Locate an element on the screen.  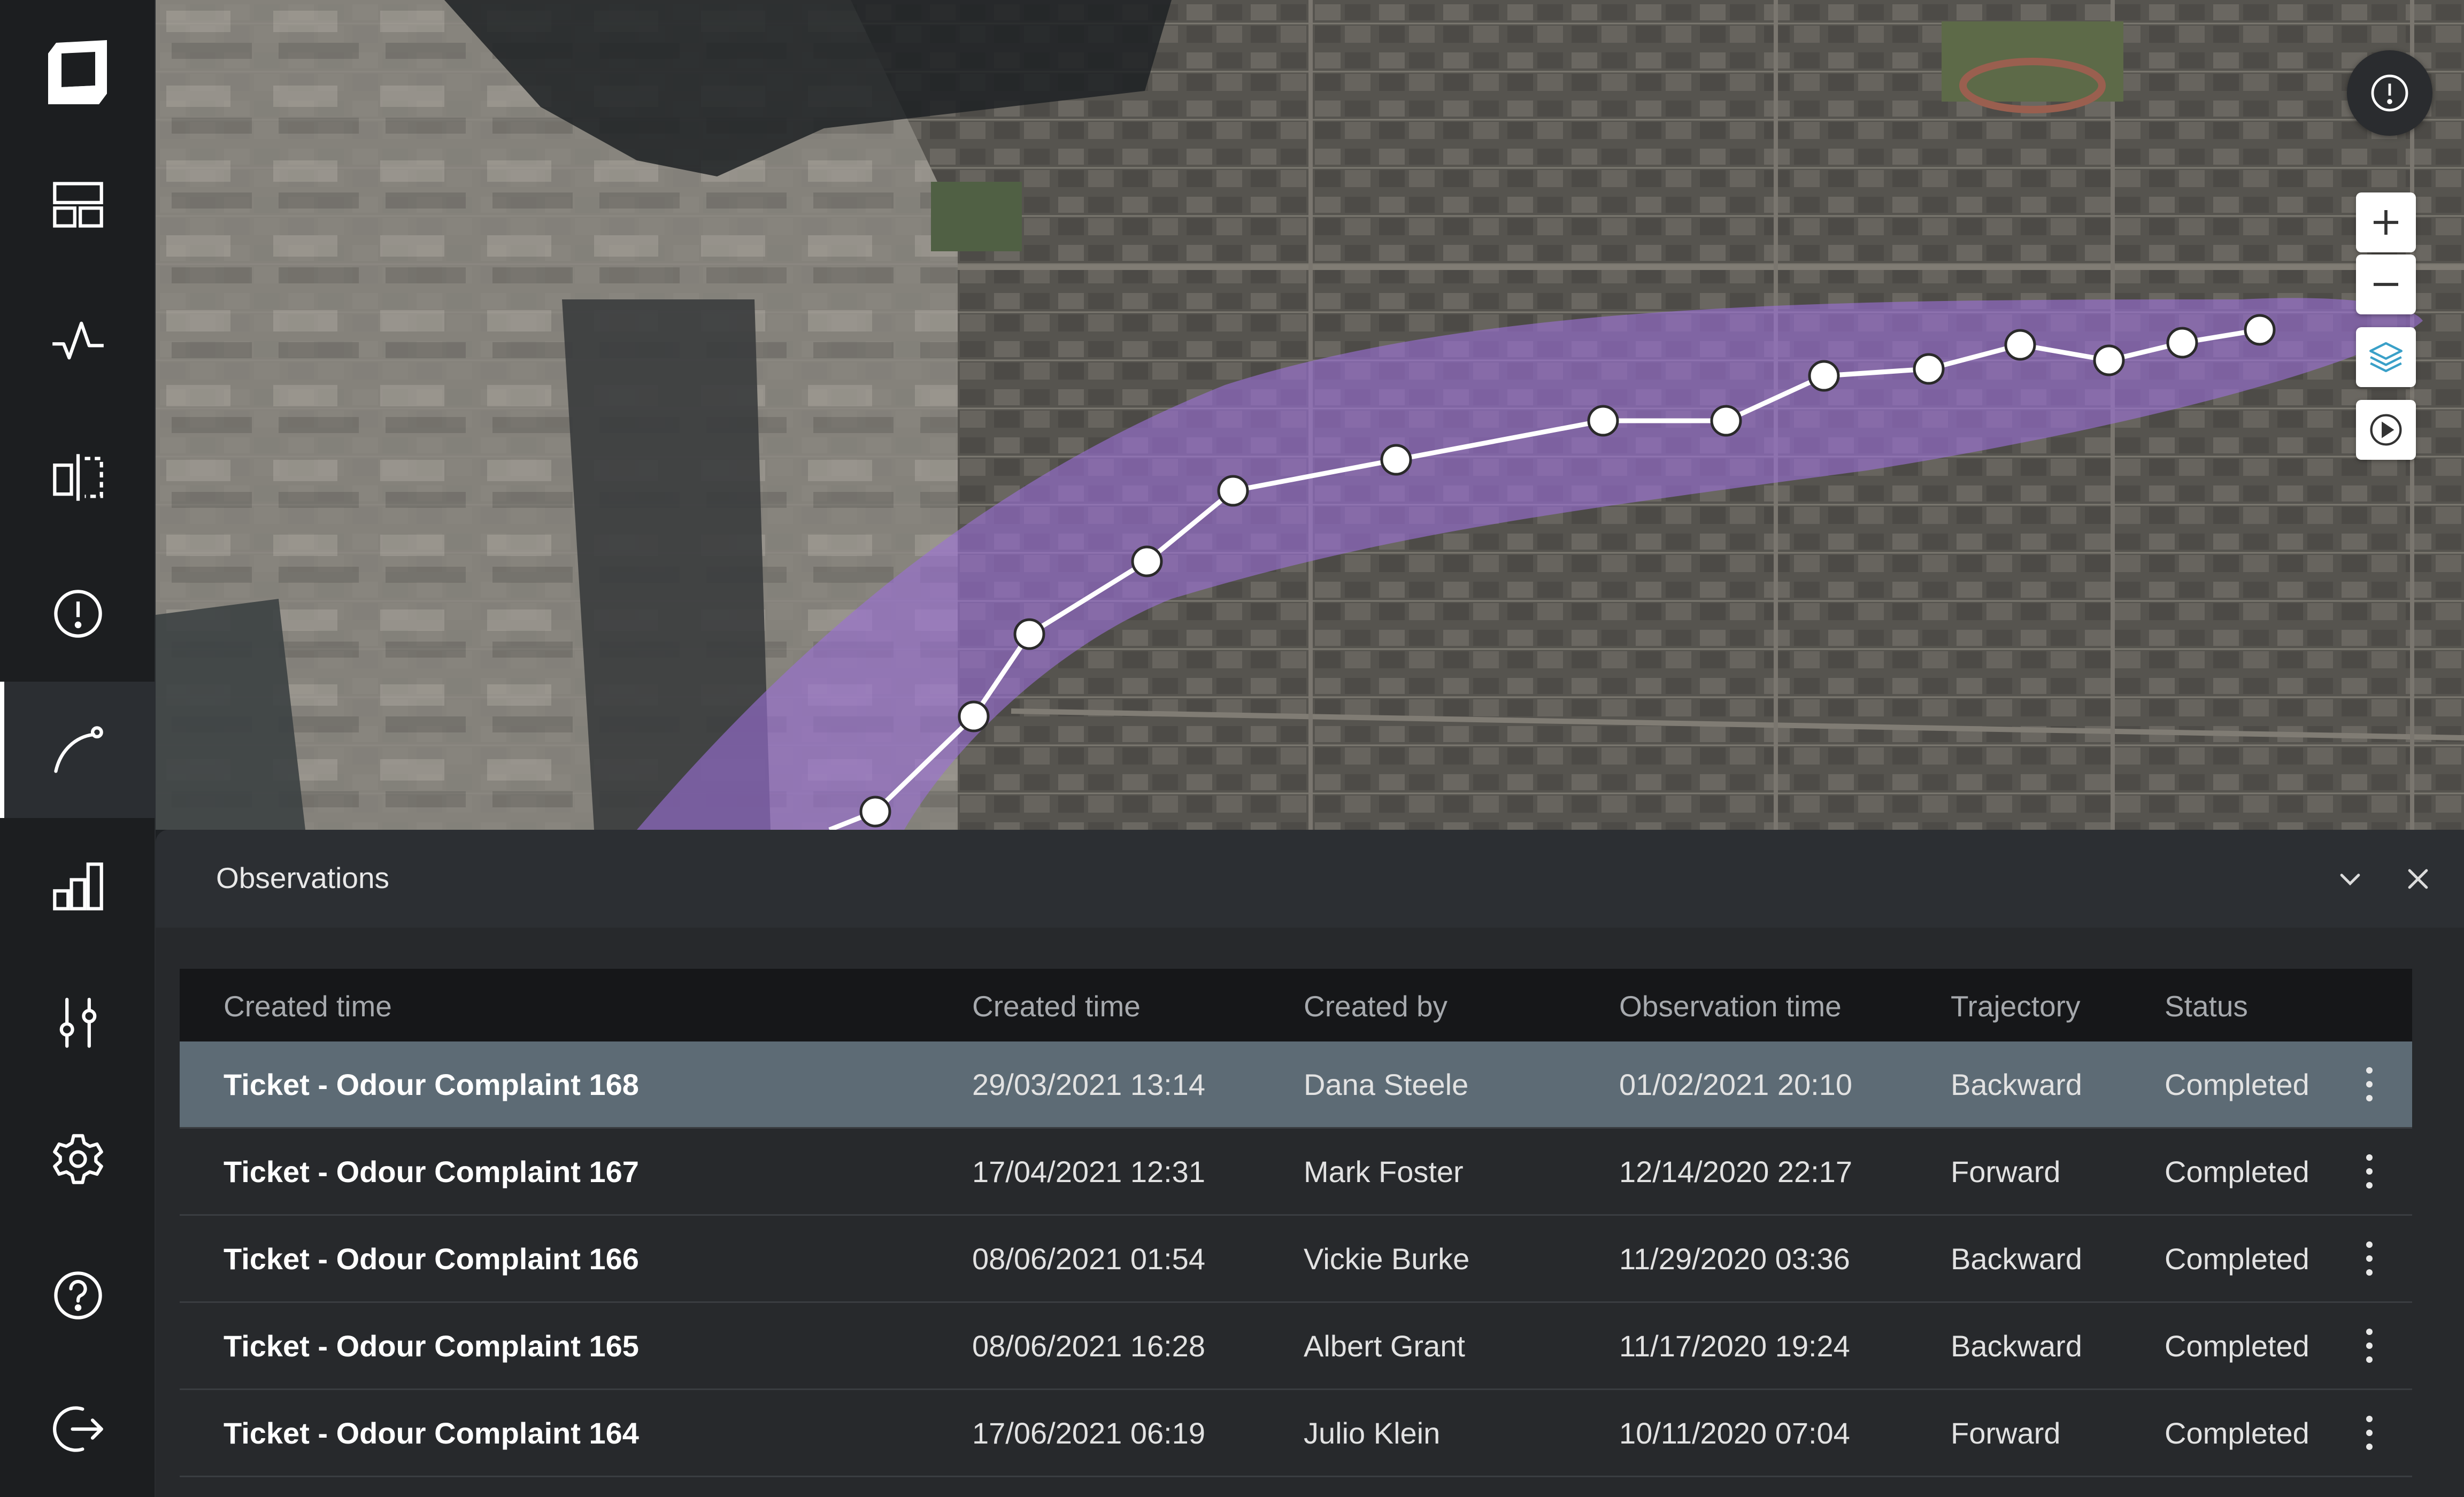
app-logo is located at coordinates (77, 69).